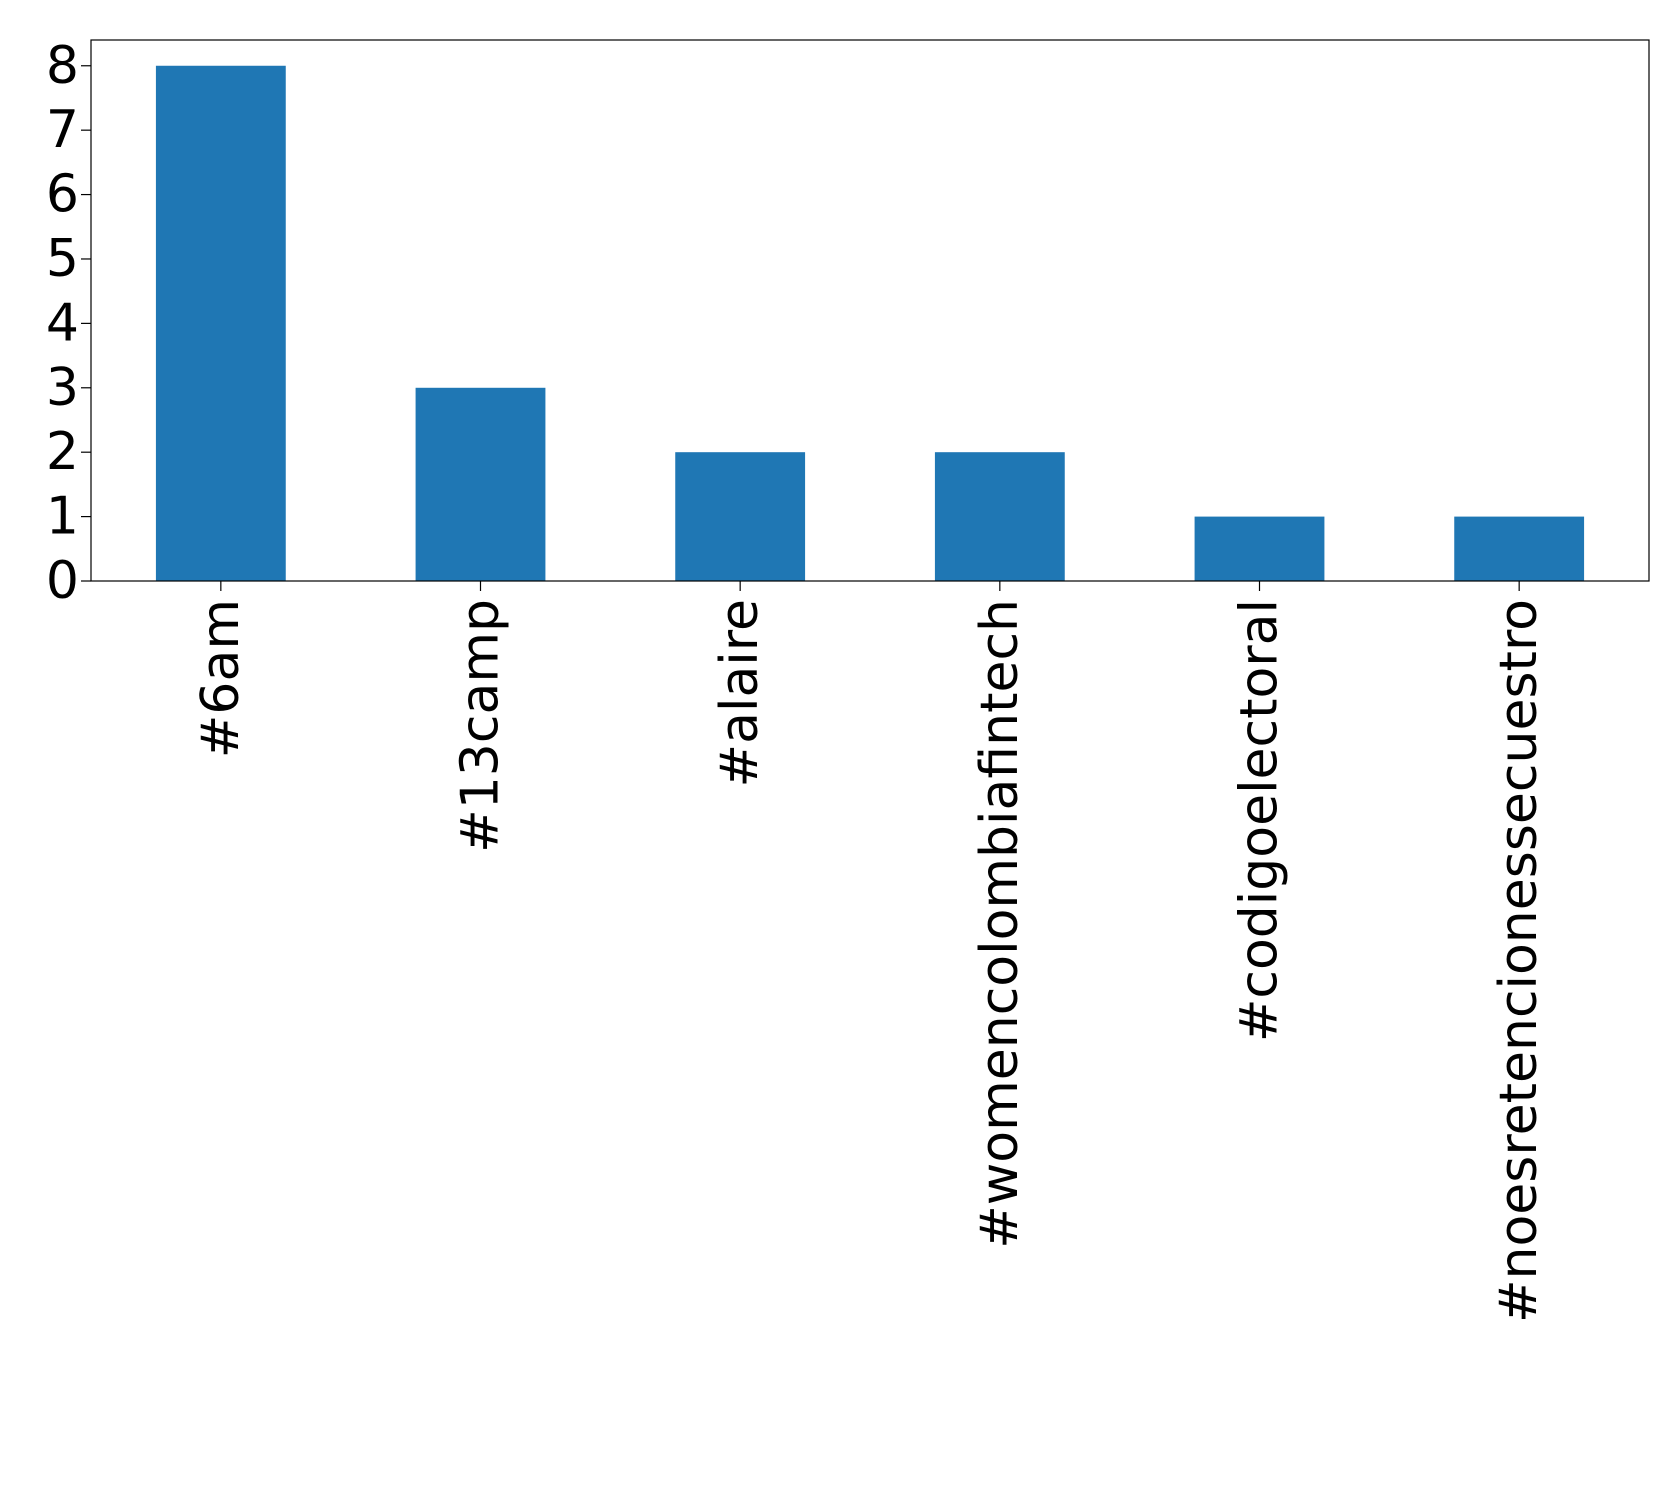 The image size is (1679, 1498). I want to click on x-tick-label: #codigoelectoral, so click(1260, 820).